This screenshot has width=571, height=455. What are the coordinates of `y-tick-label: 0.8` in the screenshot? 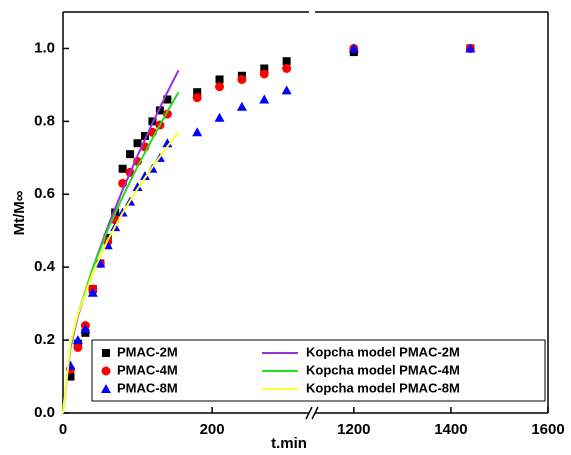 It's located at (44, 120).